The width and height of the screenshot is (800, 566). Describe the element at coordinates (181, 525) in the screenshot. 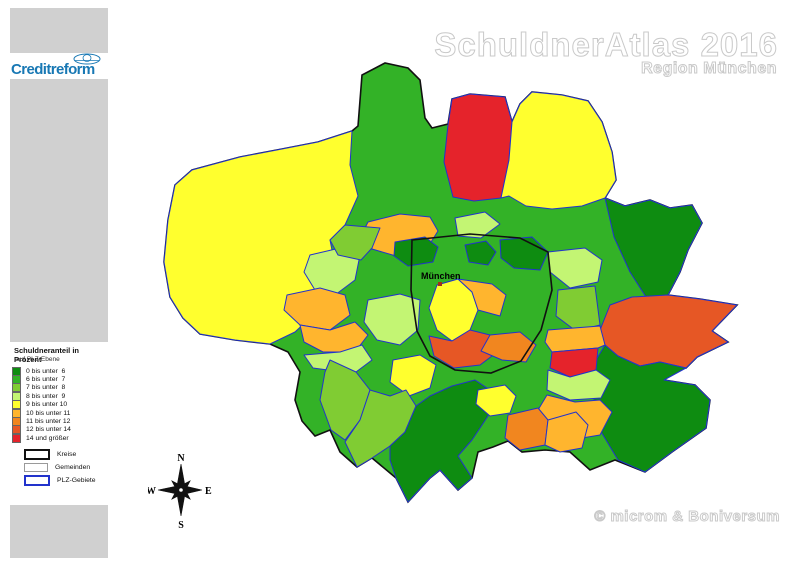

I see `compass-s-label: S` at that location.